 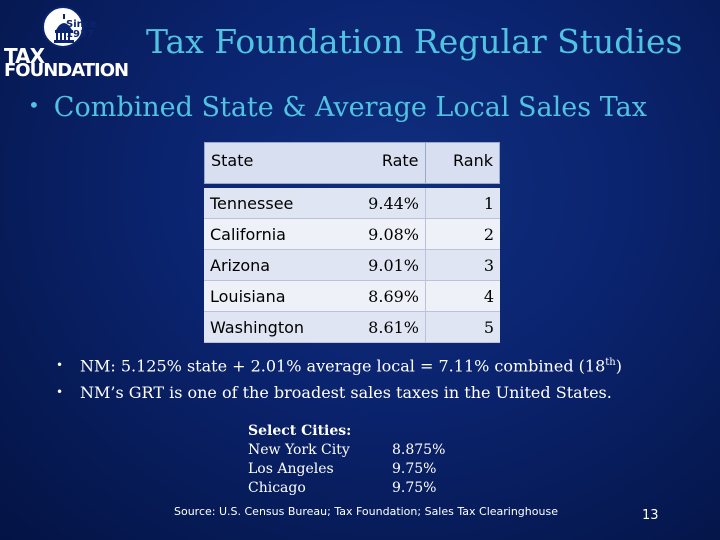 I want to click on tax-foundation-logo: Since 1937 TAX FOUNDATION, so click(x=71, y=43).